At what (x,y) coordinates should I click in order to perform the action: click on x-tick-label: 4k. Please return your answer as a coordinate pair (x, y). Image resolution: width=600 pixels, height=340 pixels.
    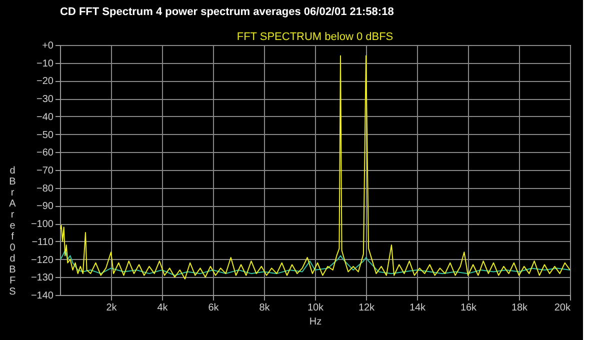
    Looking at the image, I should click on (163, 308).